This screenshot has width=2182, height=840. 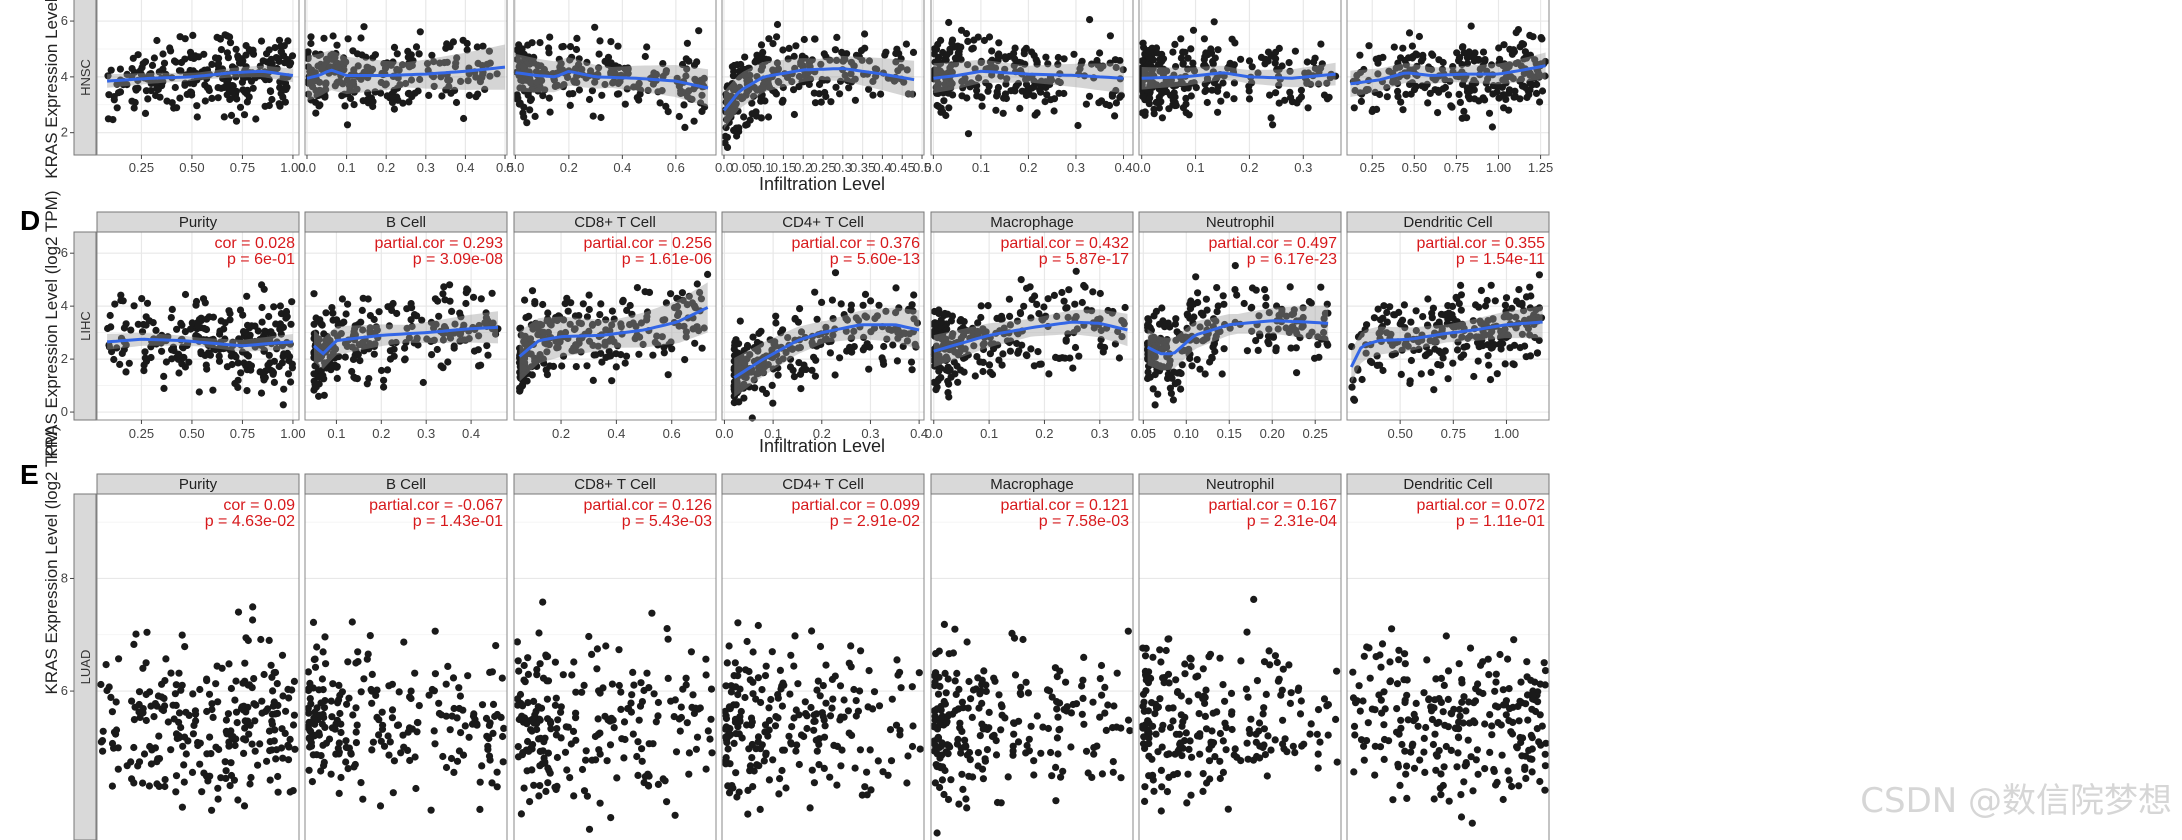 What do you see at coordinates (1240, 222) in the screenshot?
I see `facet-strip-label: Neutrophil` at bounding box center [1240, 222].